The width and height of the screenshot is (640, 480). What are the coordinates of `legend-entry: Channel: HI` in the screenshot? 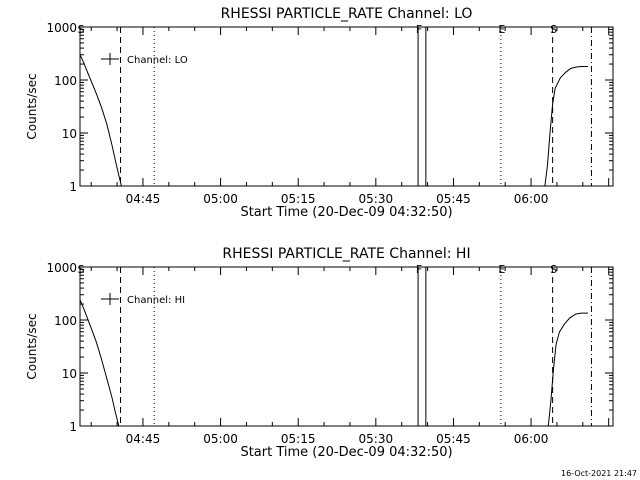 It's located at (156, 300).